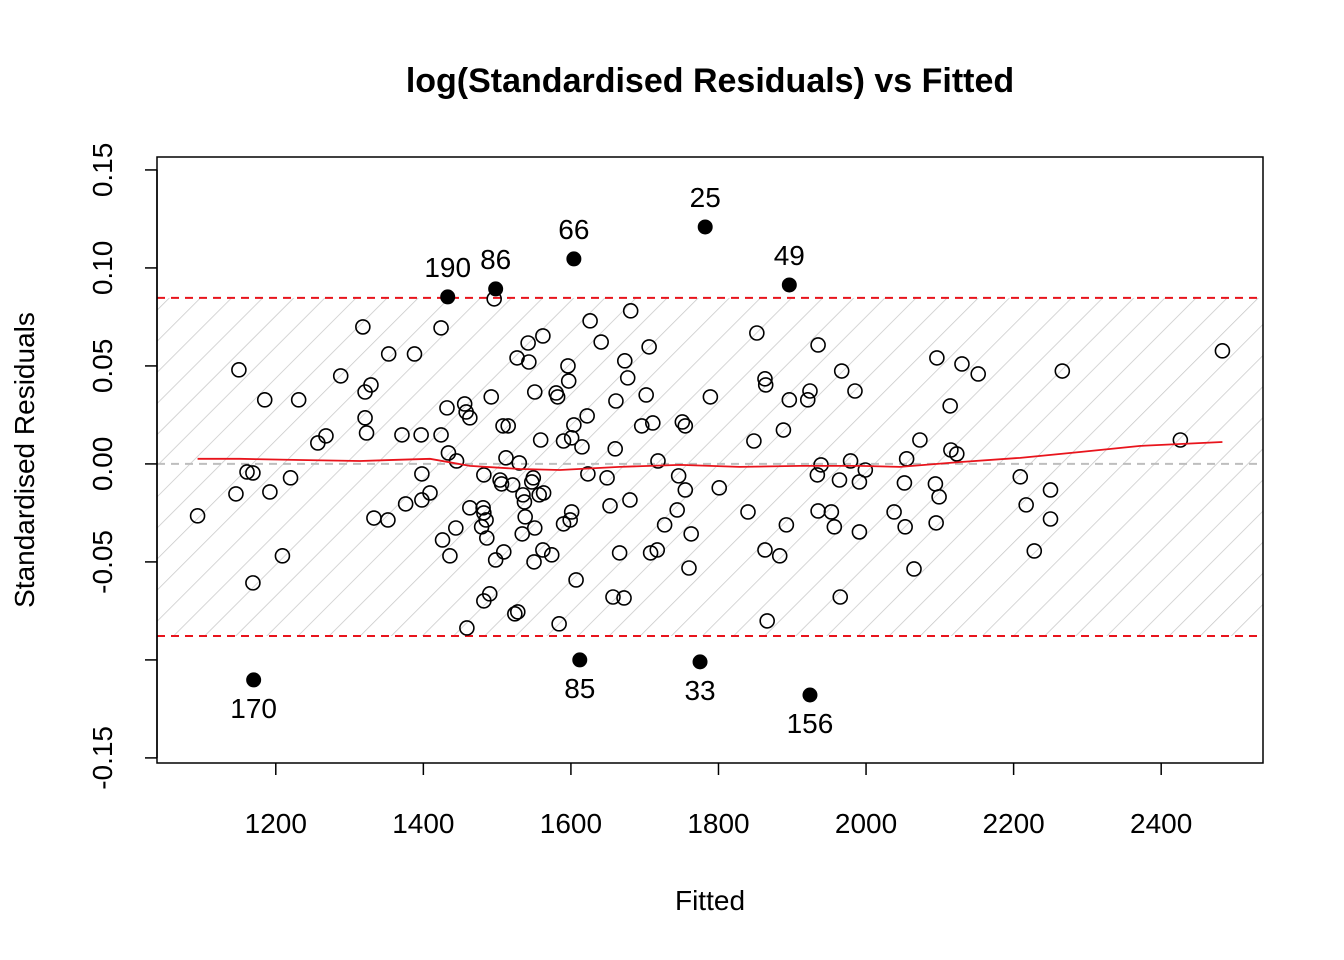 Image resolution: width=1344 pixels, height=960 pixels. What do you see at coordinates (710, 456) in the screenshot?
I see `smooth-line` at bounding box center [710, 456].